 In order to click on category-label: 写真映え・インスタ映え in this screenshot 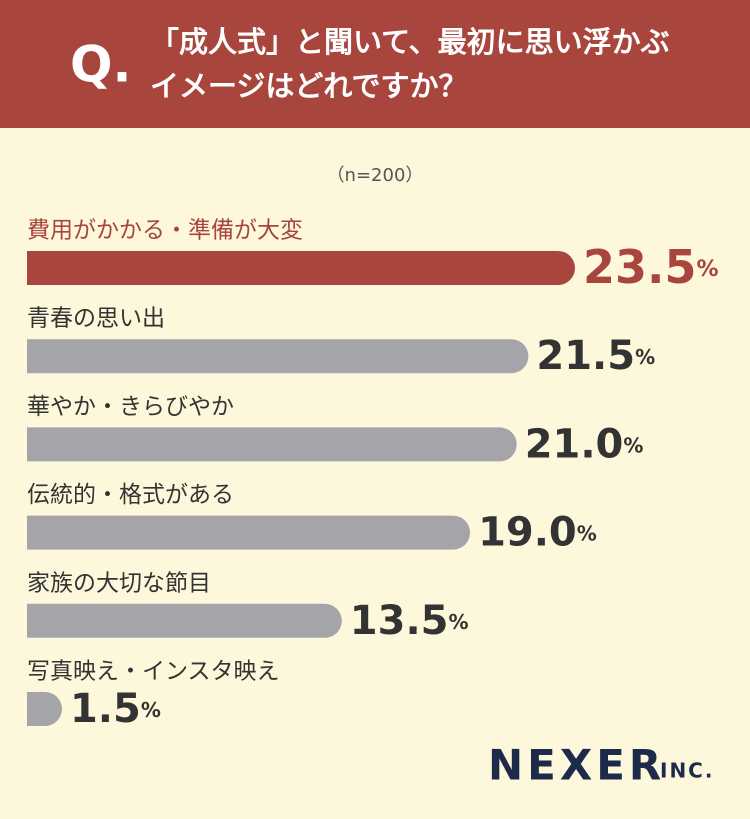, I will do `click(153, 672)`.